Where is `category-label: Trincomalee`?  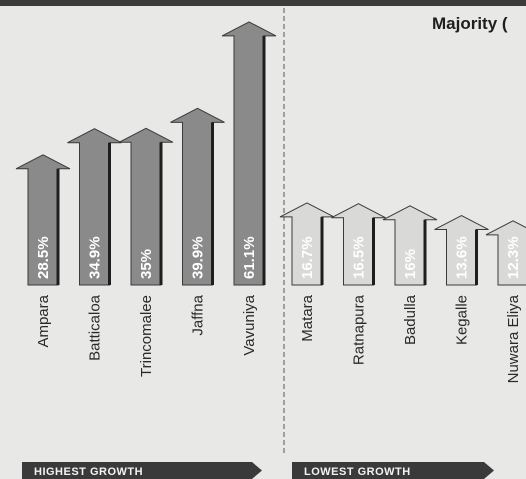
category-label: Trincomalee is located at coordinates (146, 336).